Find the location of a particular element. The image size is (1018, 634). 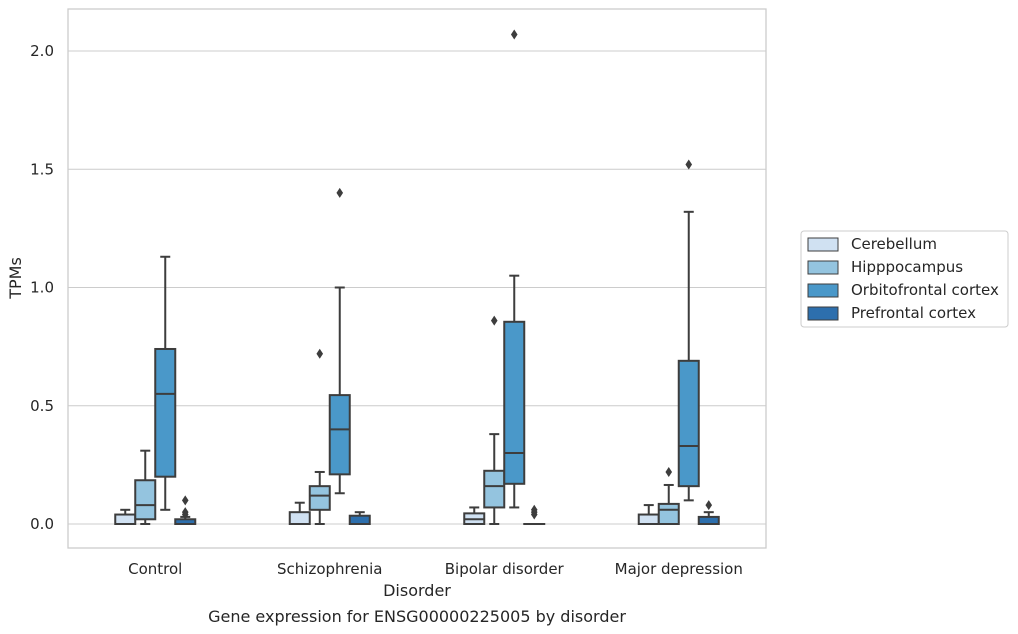

legend-label: Cerebellum is located at coordinates (894, 244).